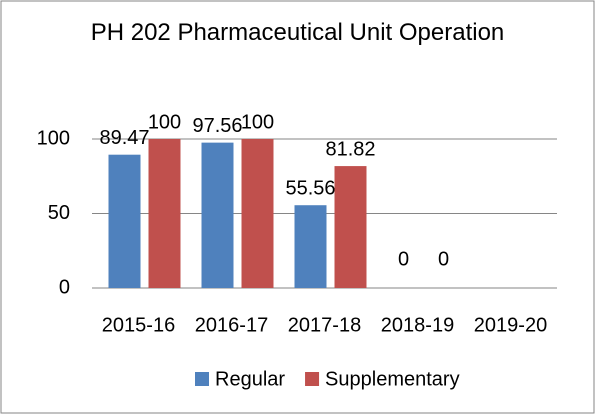  What do you see at coordinates (59, 213) in the screenshot?
I see `y-tick-label: 50` at bounding box center [59, 213].